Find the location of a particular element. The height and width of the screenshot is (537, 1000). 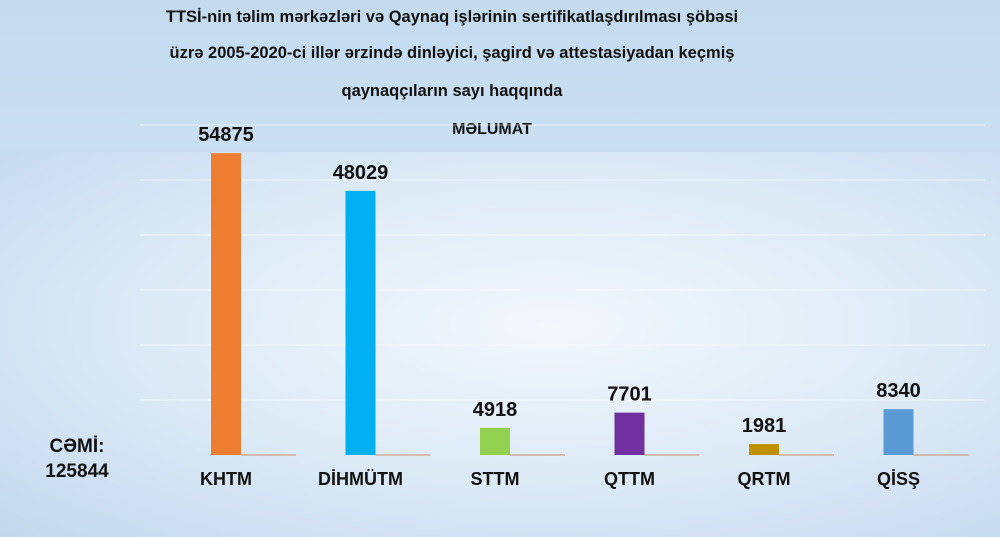

data-label: 8340 is located at coordinates (898, 391).